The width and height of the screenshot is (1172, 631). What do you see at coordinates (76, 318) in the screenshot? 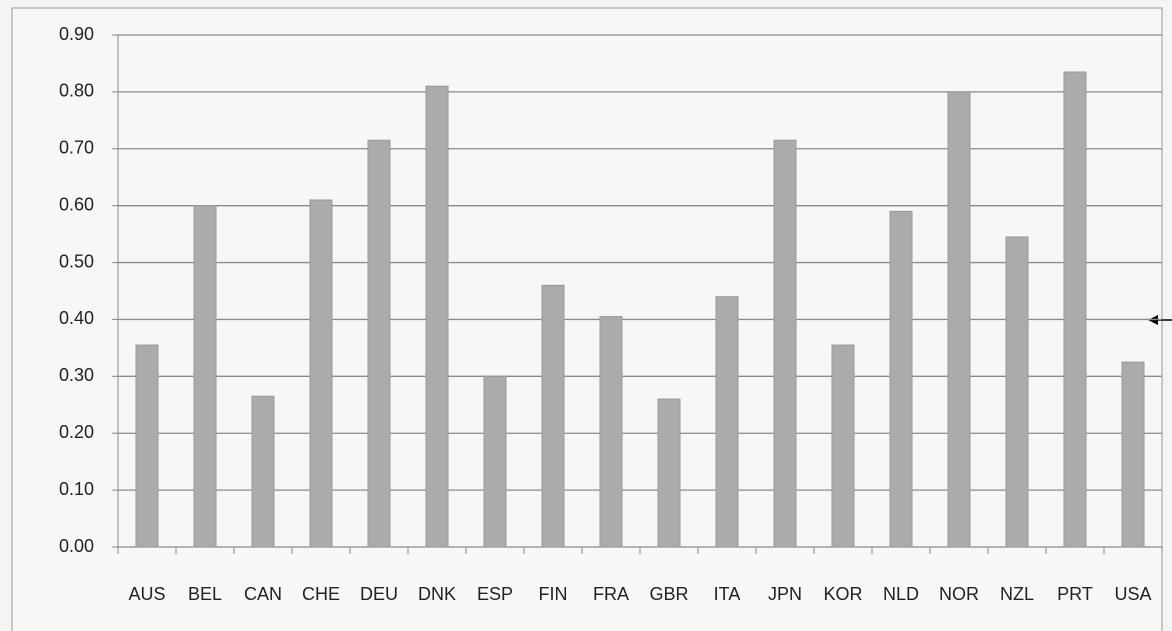
I see `y-tick-label: 0.40` at bounding box center [76, 318].